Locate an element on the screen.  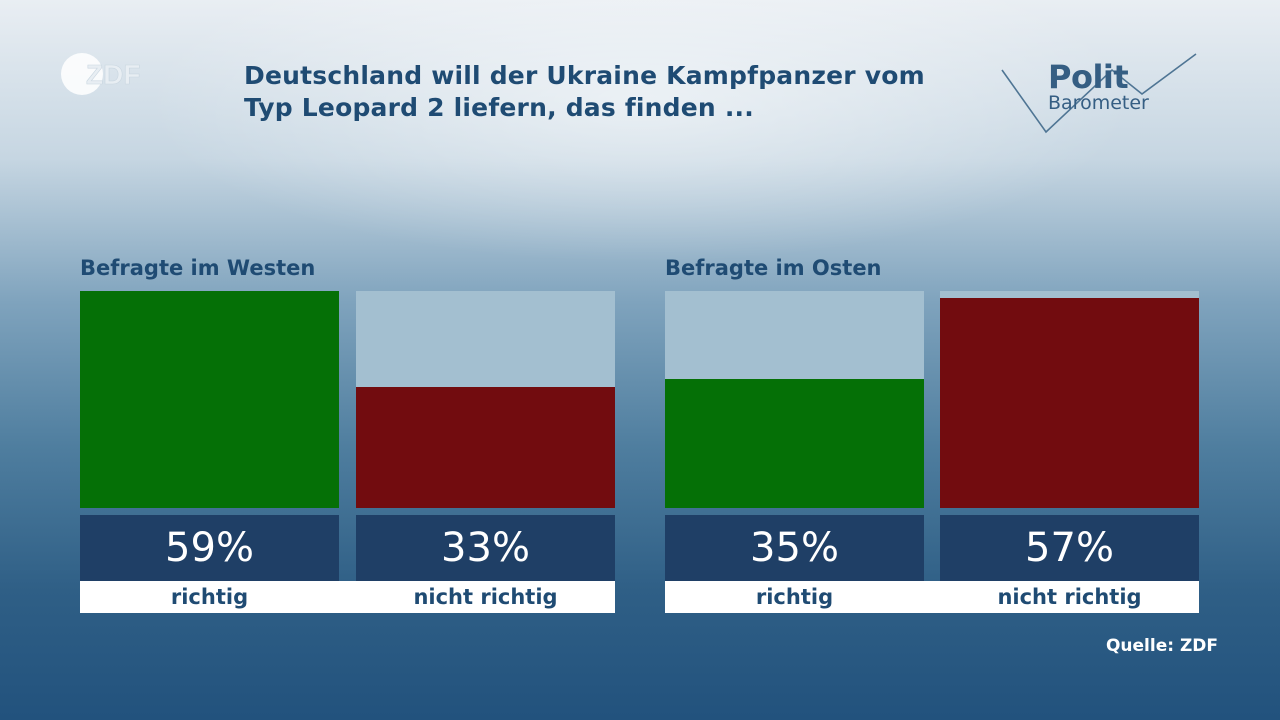
bar-west-nicht-richtig is located at coordinates (485, 447).